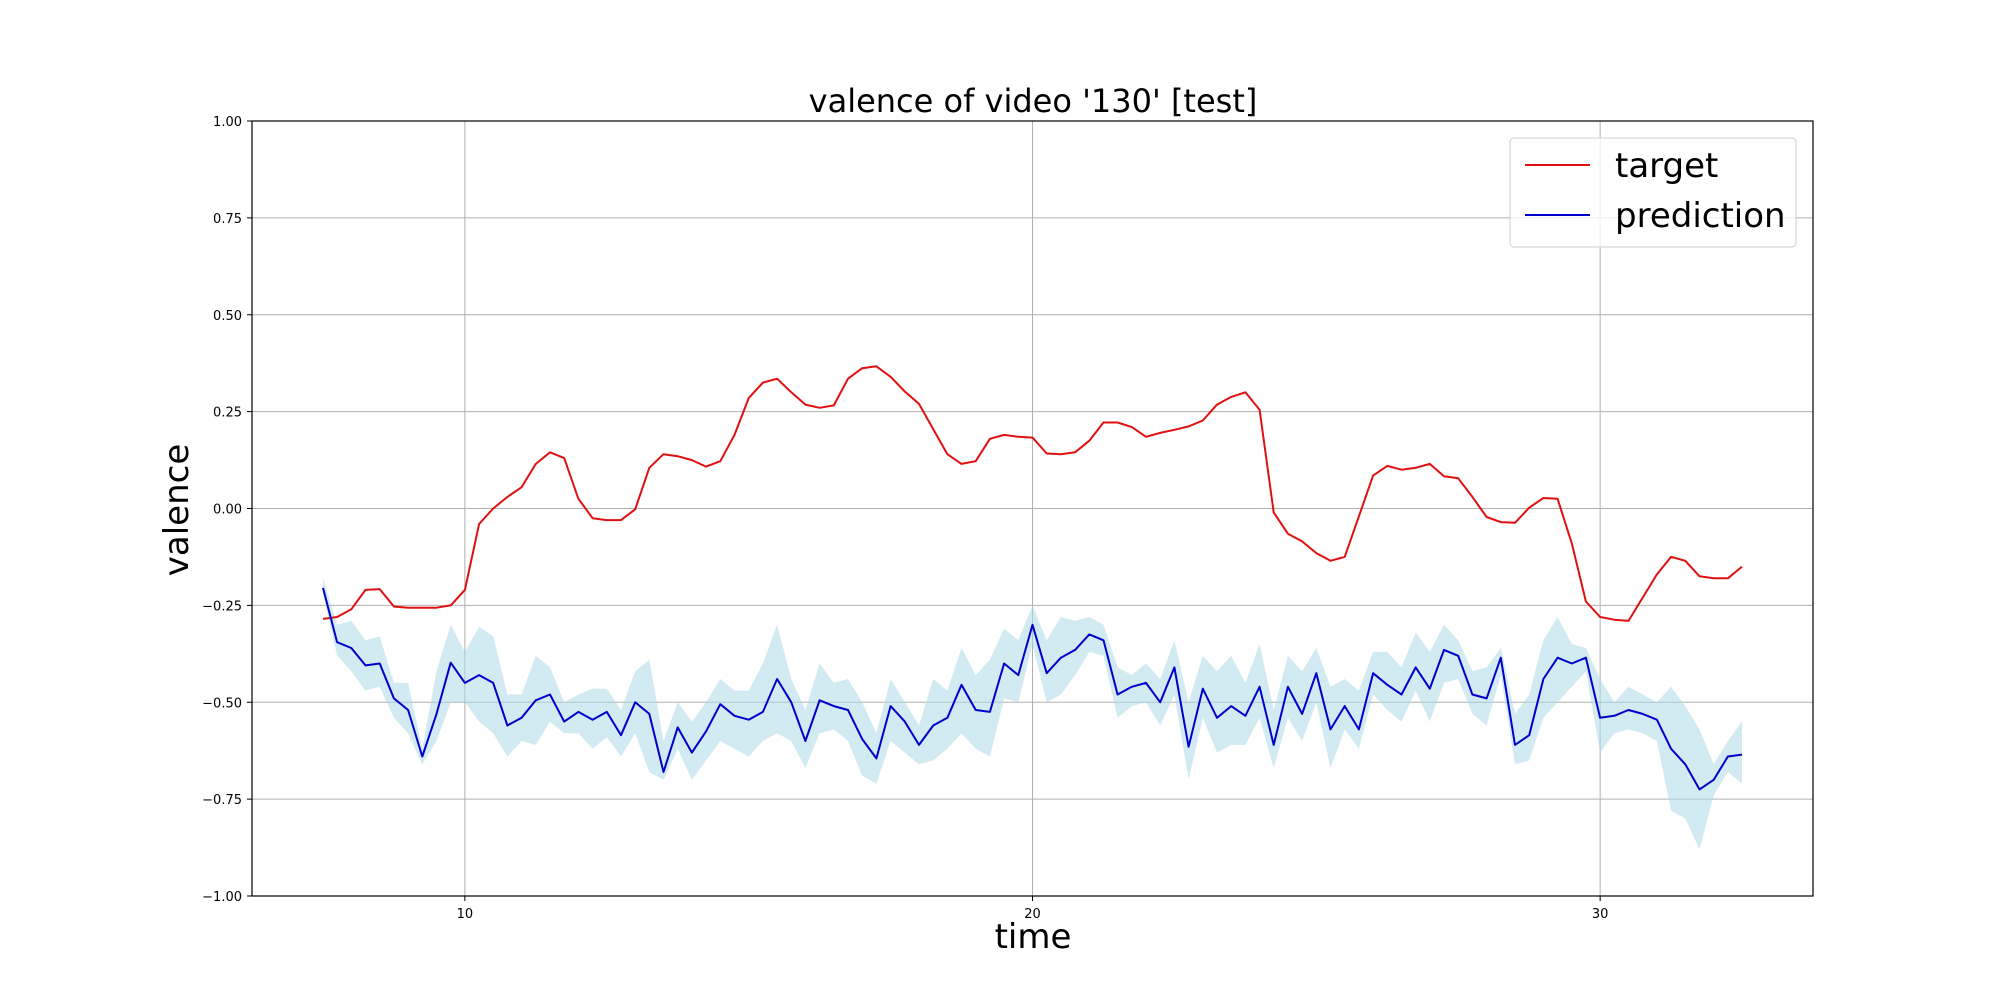 The width and height of the screenshot is (2000, 1000). I want to click on y-tick-label: −1.00, so click(222, 897).